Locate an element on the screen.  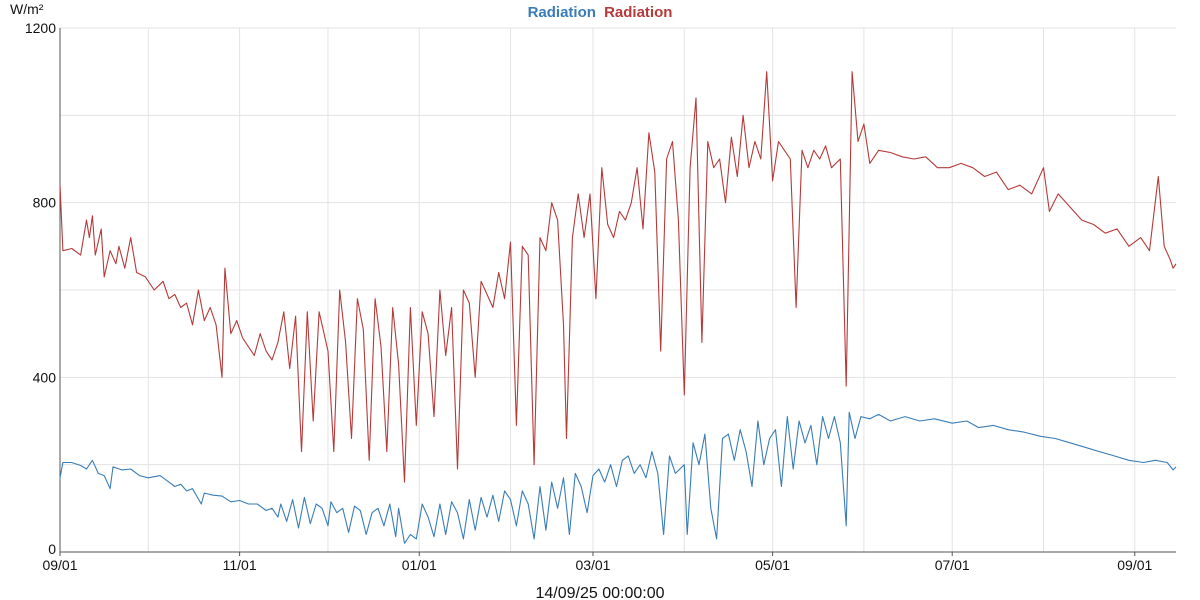
x-tick-label: 01/01 is located at coordinates (419, 565).